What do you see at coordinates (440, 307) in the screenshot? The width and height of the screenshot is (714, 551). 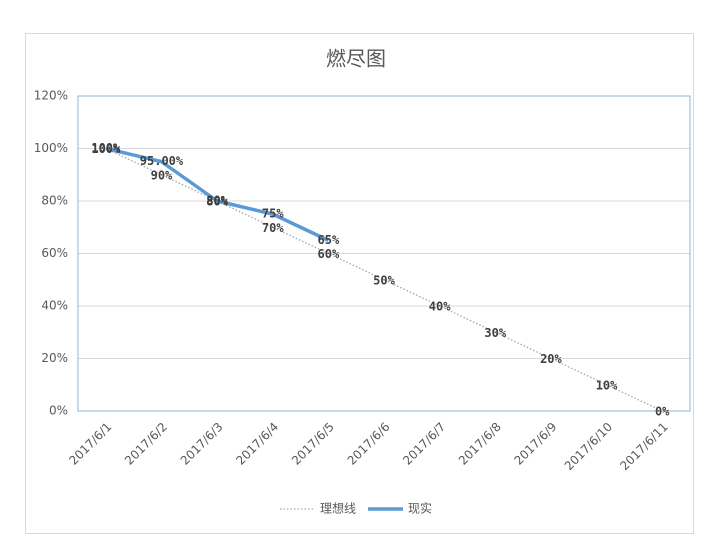 I see `data-label: 40%` at bounding box center [440, 307].